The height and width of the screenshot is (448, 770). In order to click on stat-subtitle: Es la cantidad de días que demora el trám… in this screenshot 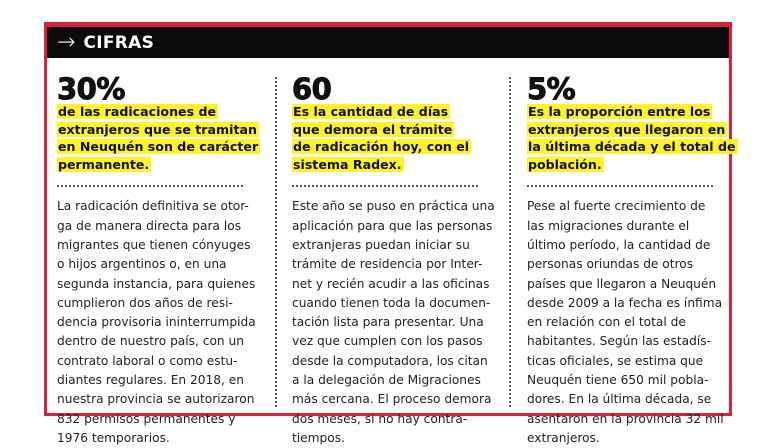, I will do `click(399, 138)`.